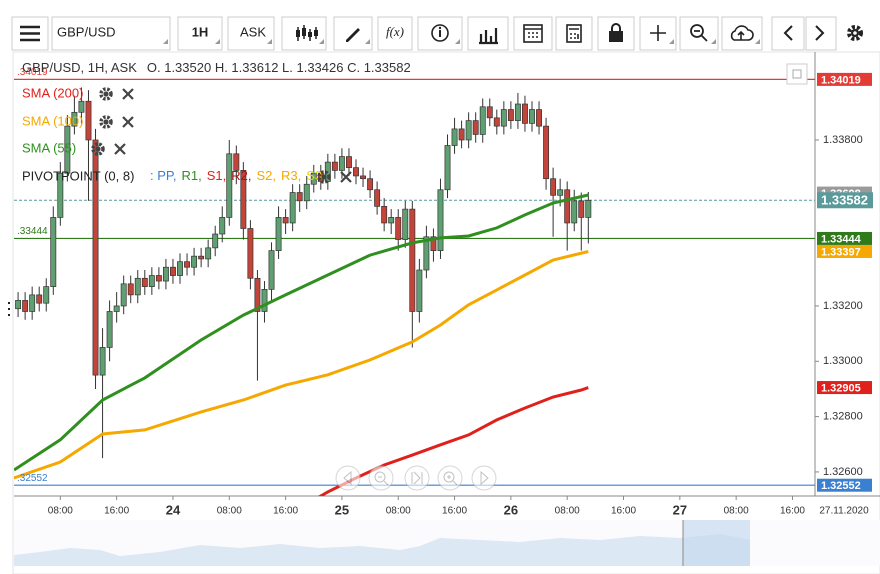 This screenshot has height=574, width=880. I want to click on menu-button, so click(30, 33).